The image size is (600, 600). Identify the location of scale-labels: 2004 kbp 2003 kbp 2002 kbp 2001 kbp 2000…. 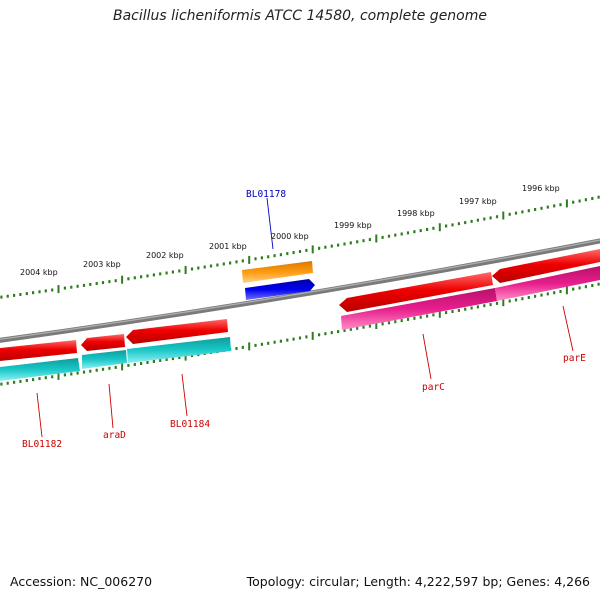
(290, 230).